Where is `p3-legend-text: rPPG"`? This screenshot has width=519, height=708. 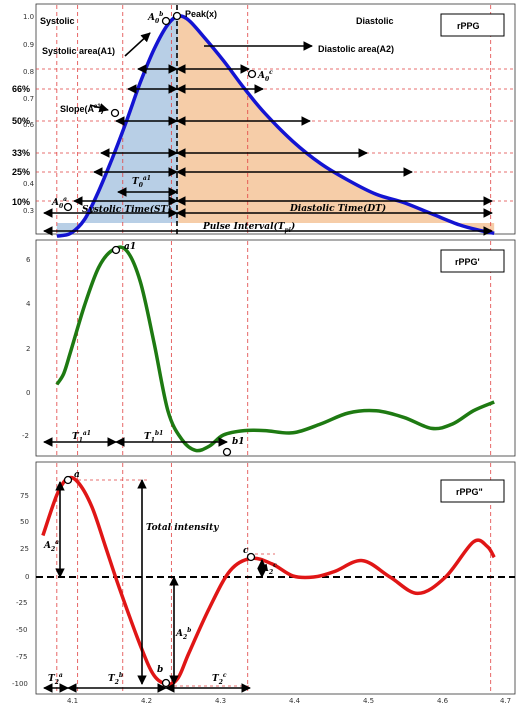
p3-legend-text: rPPG" is located at coordinates (469, 492).